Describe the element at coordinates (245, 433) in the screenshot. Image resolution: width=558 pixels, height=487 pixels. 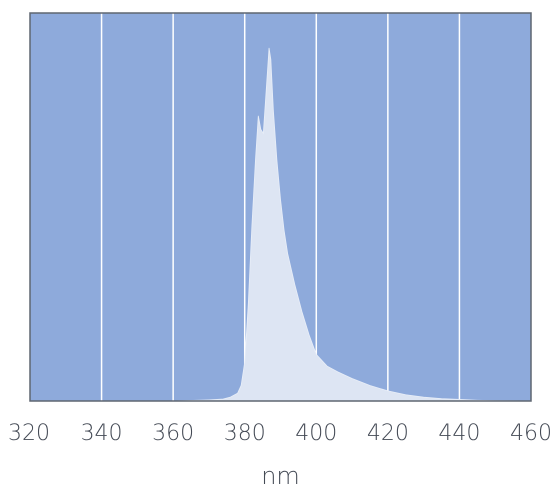
I see `x-tick-label-380: 380` at that location.